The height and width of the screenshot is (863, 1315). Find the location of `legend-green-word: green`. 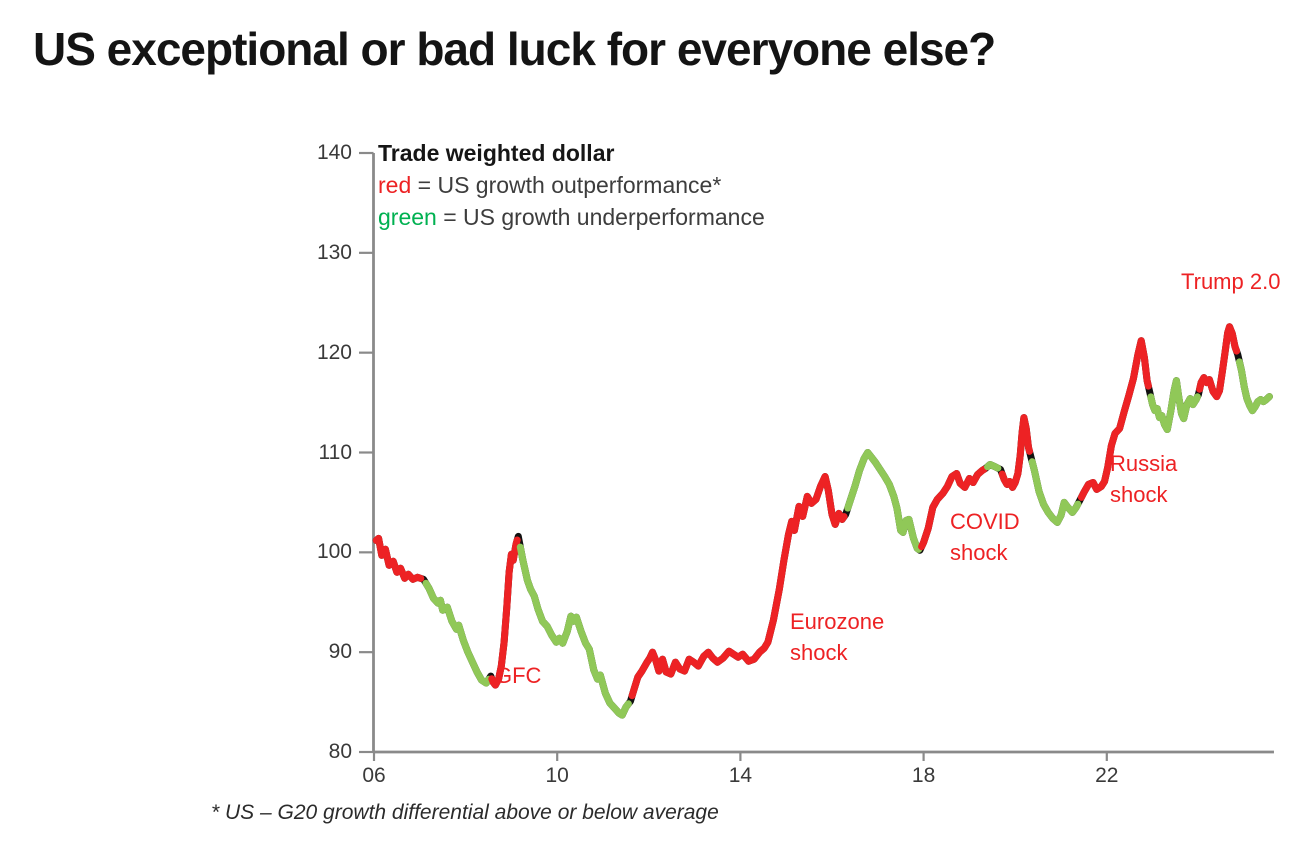

legend-green-word: green is located at coordinates (407, 217).